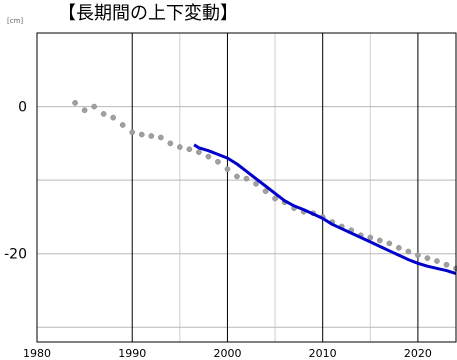 Image resolution: width=457 pixels, height=360 pixels. What do you see at coordinates (15, 21) in the screenshot?
I see `y-unit-label: [cm]` at bounding box center [15, 21].